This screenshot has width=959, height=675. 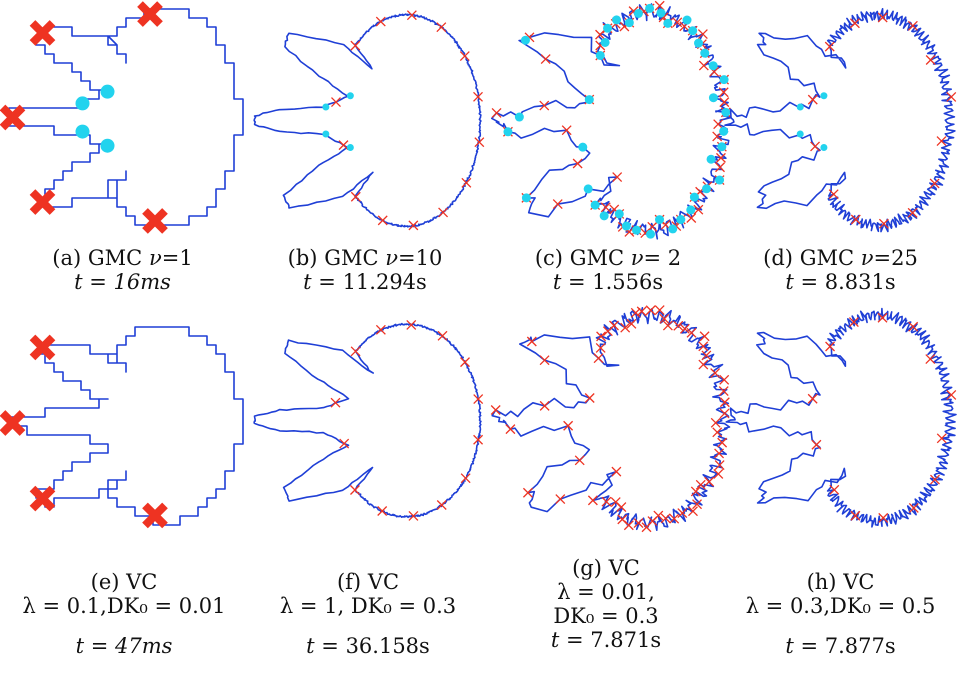 What do you see at coordinates (142, 582) in the screenshot?
I see `caption-e-method: VC` at bounding box center [142, 582].